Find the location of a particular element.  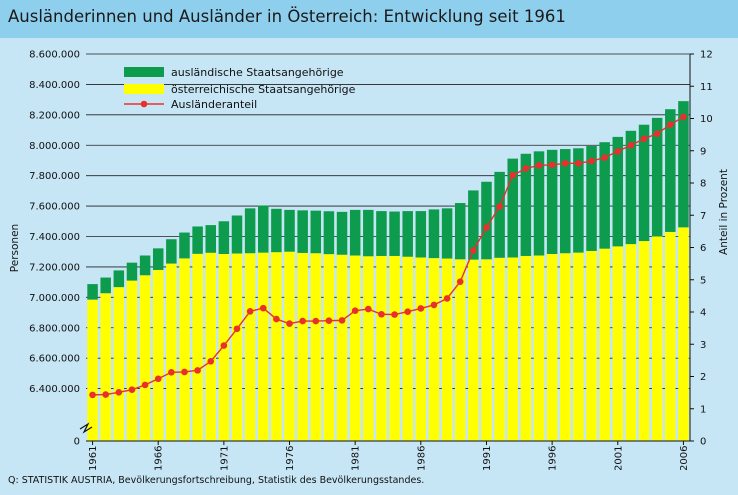

right-tick-label: 1 is located at coordinates (703, 409).